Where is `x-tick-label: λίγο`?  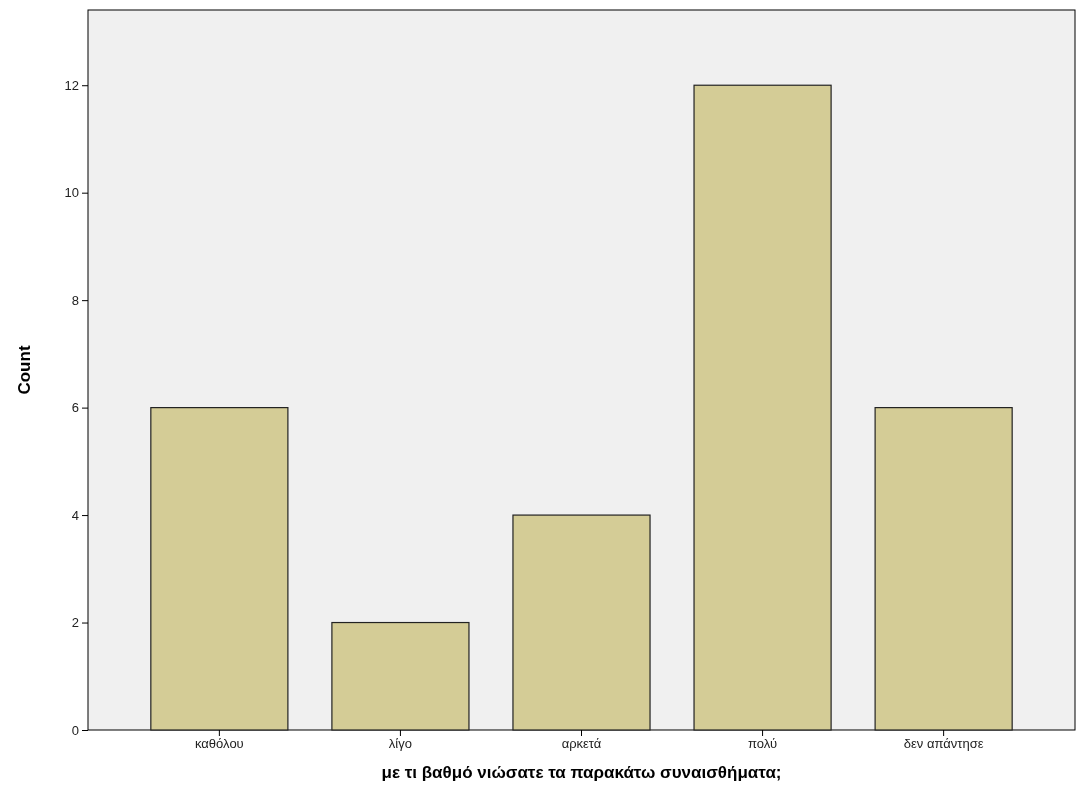 x-tick-label: λίγο is located at coordinates (400, 744).